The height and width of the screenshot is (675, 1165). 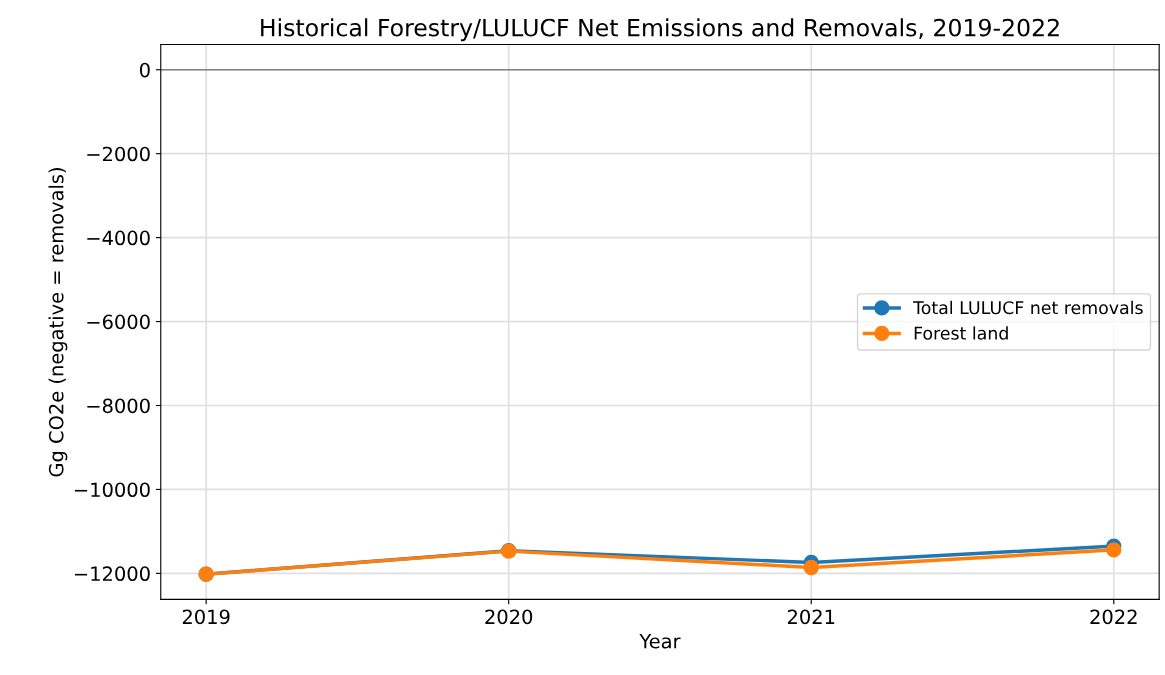 I want to click on legend-label: Forest land, so click(x=961, y=333).